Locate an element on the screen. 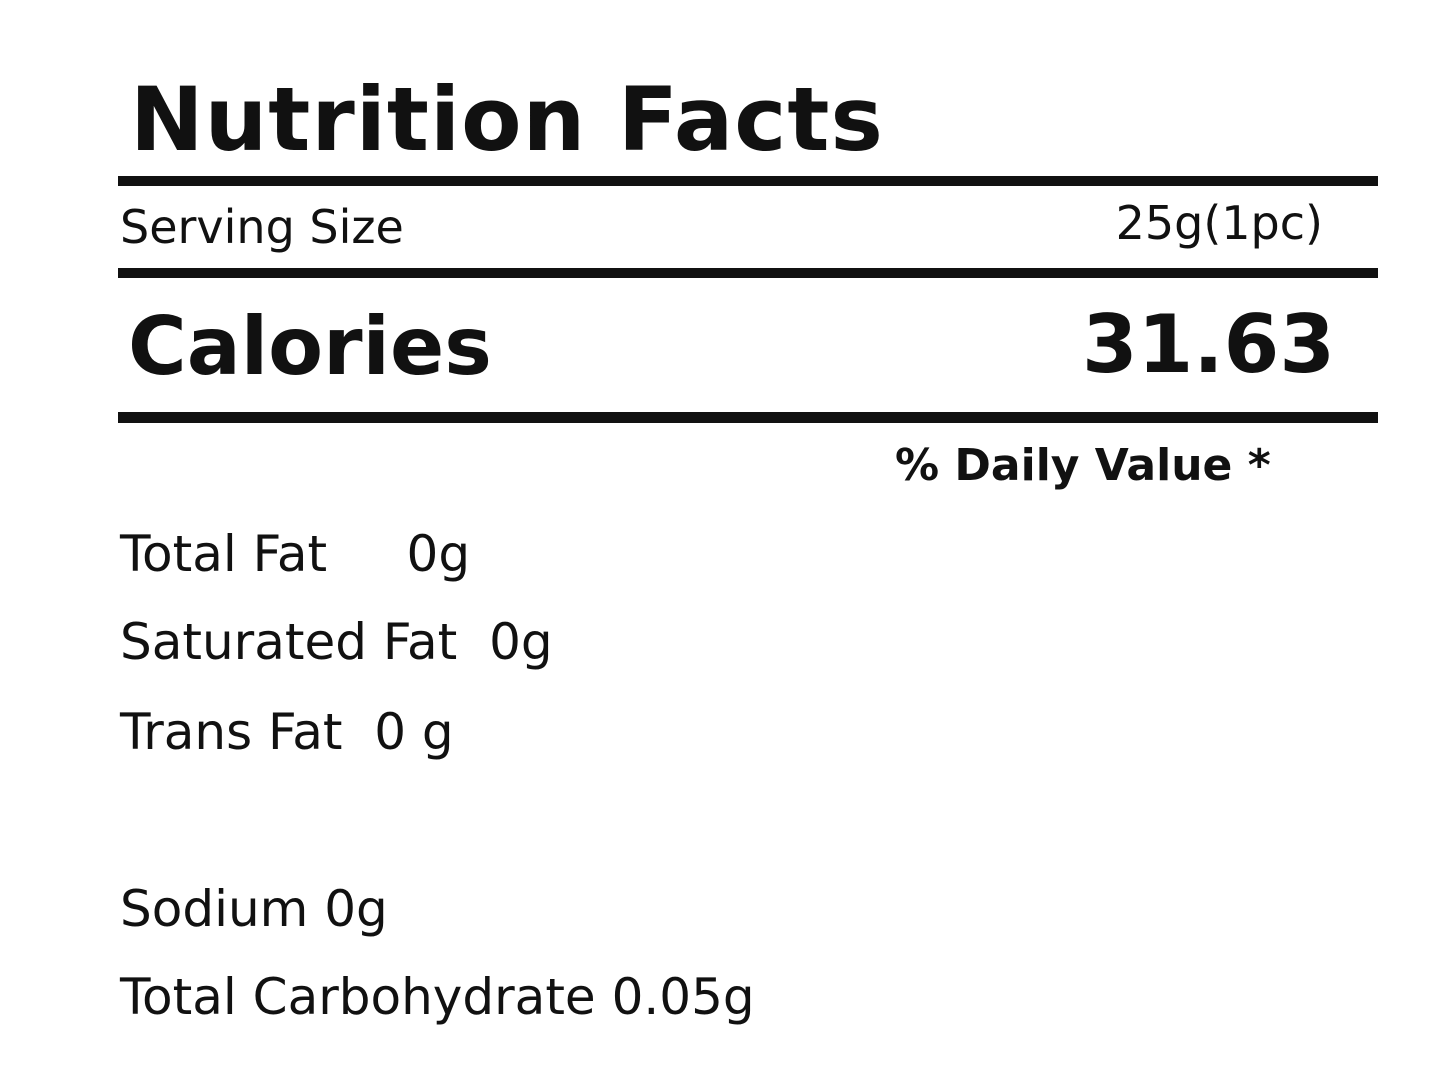  serving-size-value: 25g(1pc) is located at coordinates (1219, 223).